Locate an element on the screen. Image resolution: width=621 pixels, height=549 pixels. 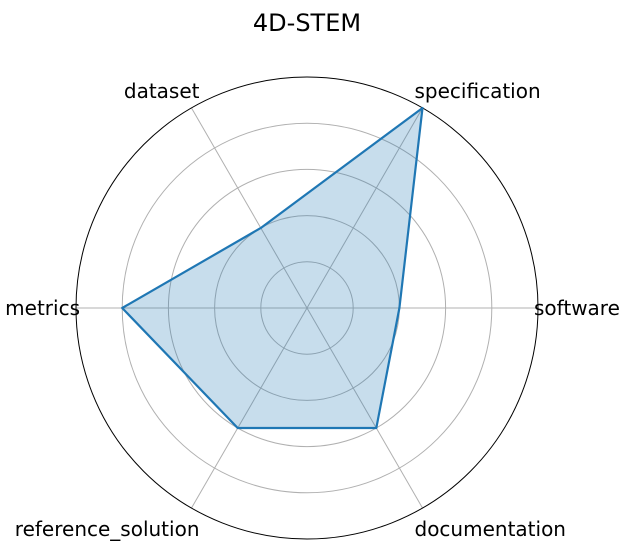
axis-label-dataset: dataset is located at coordinates (162, 91).